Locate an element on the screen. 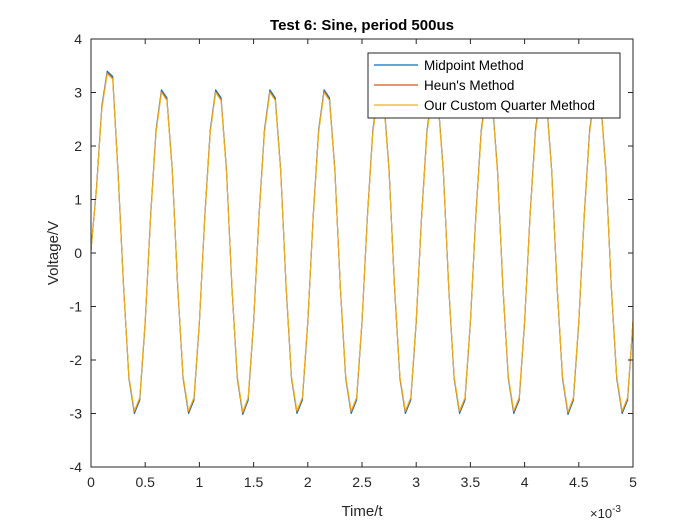 Image resolution: width=700 pixels, height=525 pixels. x-axis-multiplier-base: ×10 is located at coordinates (601, 513).